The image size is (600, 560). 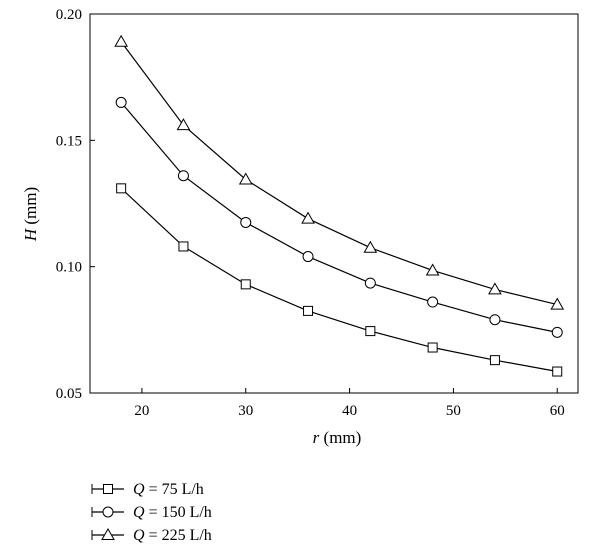 What do you see at coordinates (141, 411) in the screenshot?
I see `x-tick-label: 20` at bounding box center [141, 411].